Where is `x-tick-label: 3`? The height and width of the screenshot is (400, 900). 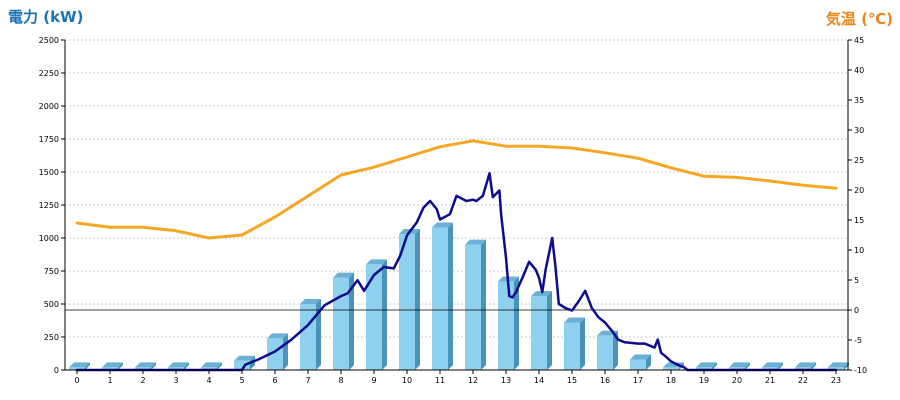
x-tick-label: 3 is located at coordinates (175, 380).